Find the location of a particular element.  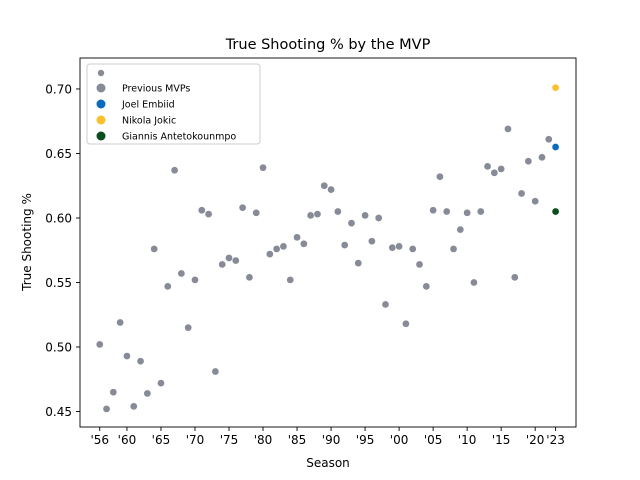

x-tick-label: '65 is located at coordinates (161, 440).